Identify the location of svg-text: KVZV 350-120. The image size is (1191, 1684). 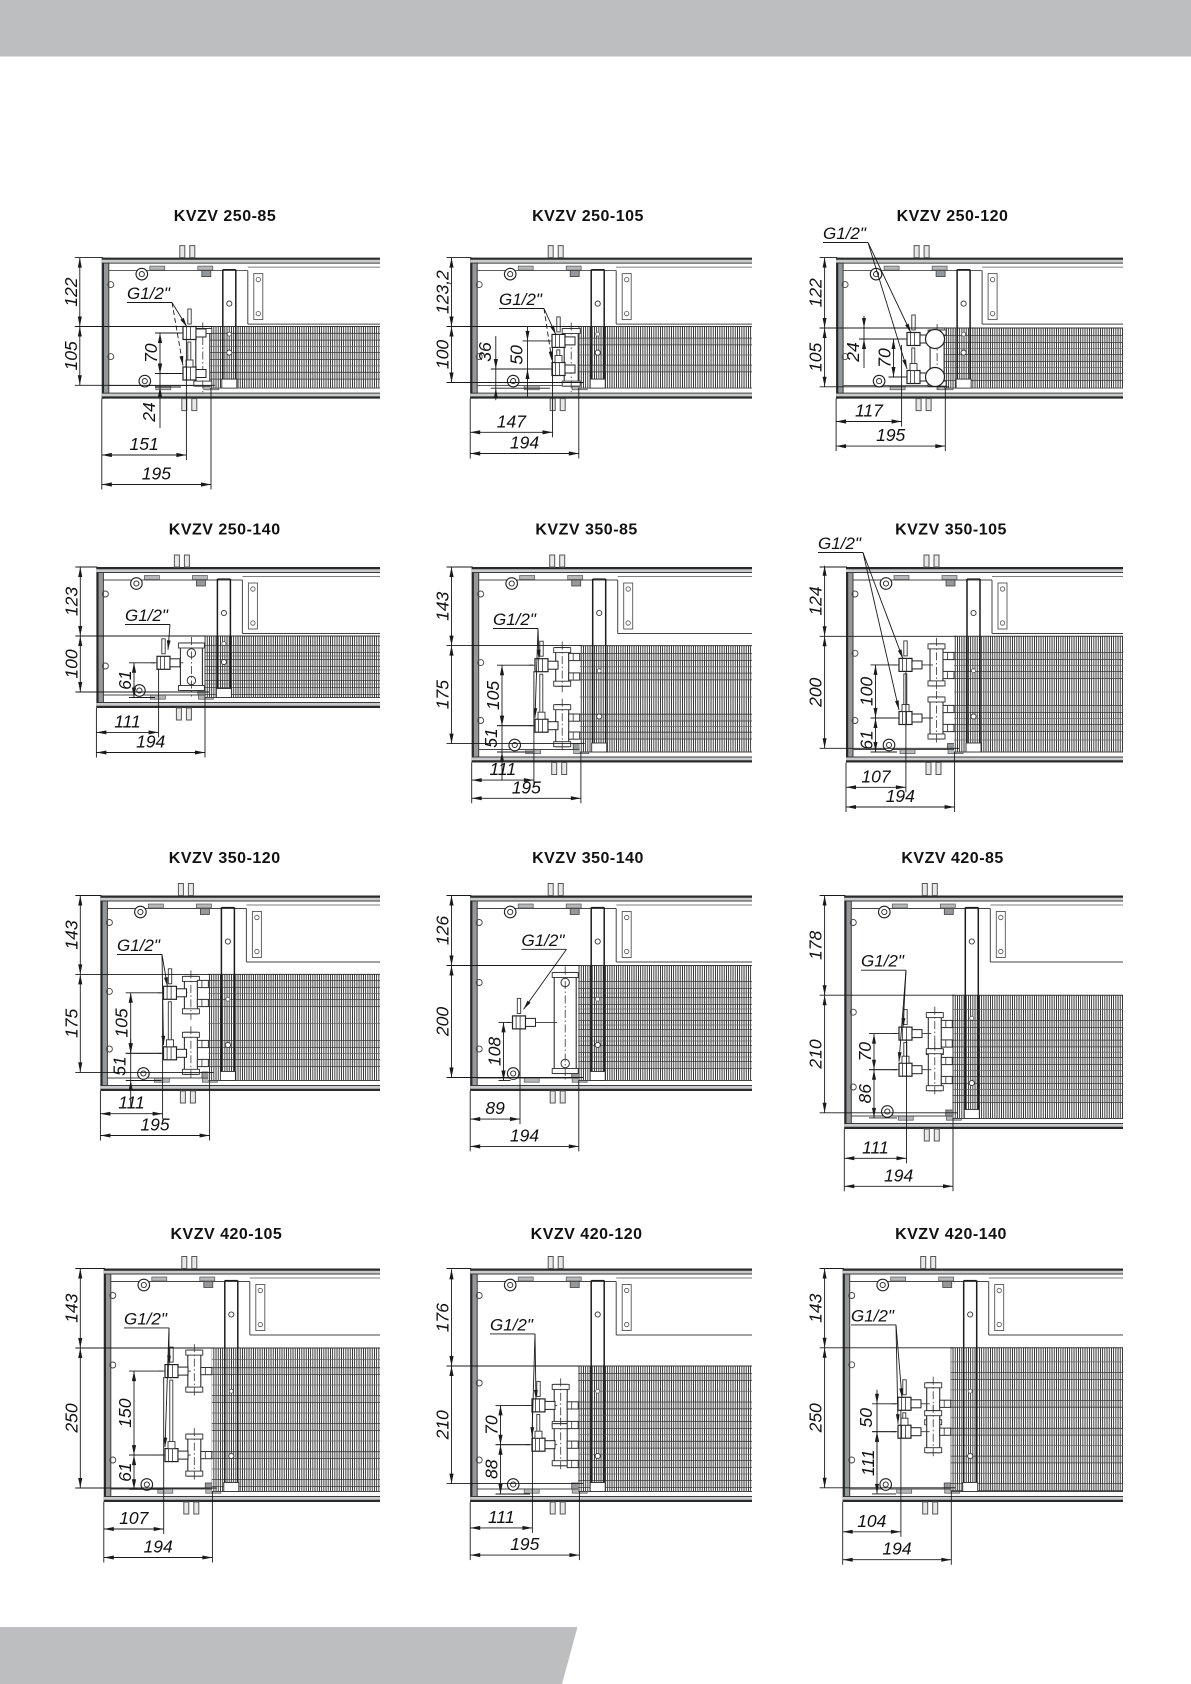
(225, 858).